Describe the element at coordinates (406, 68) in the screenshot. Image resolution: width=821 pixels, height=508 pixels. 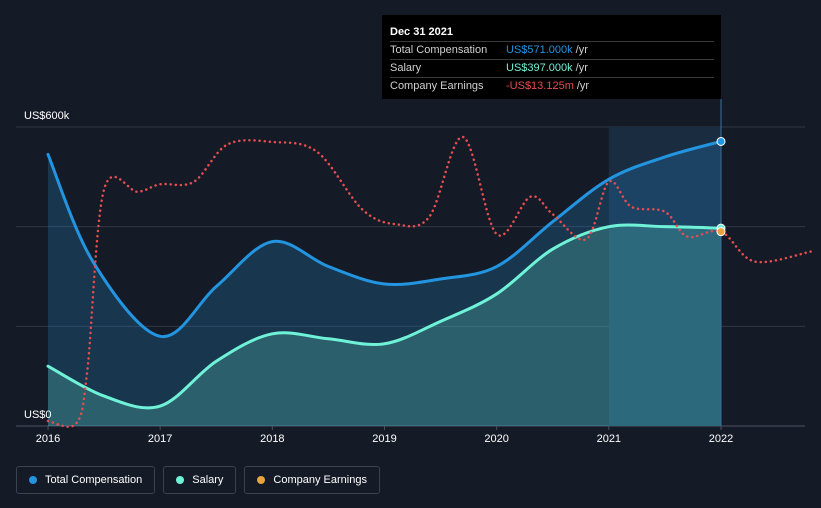
I see `tooltip-label: Salary` at that location.